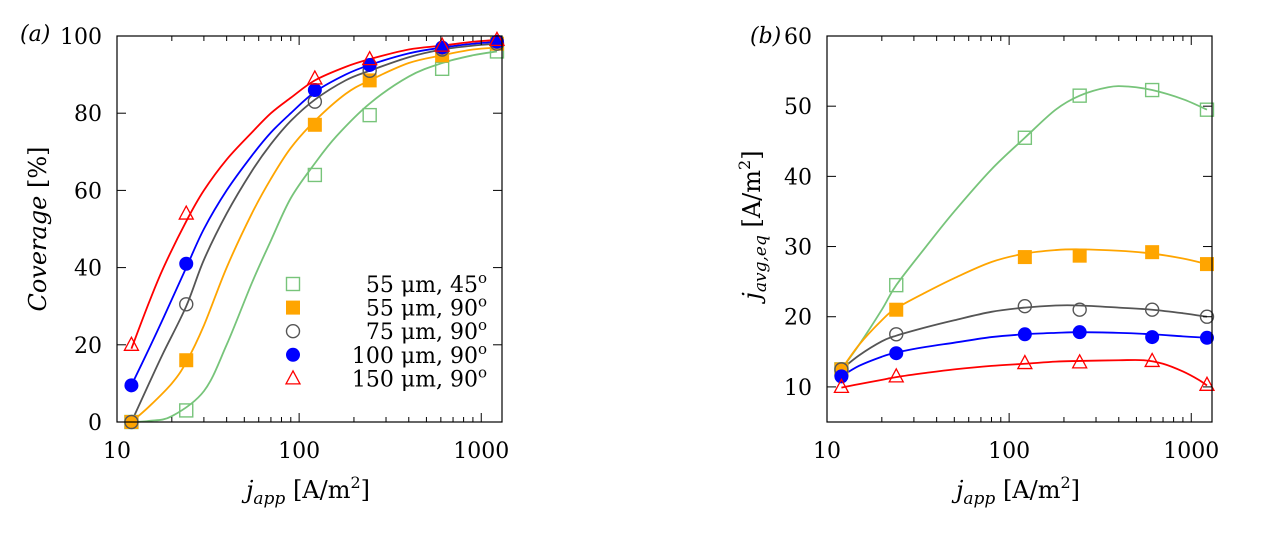 The width and height of the screenshot is (1261, 545). Describe the element at coordinates (752, 154) in the screenshot. I see `y-label-close: ]` at that location.